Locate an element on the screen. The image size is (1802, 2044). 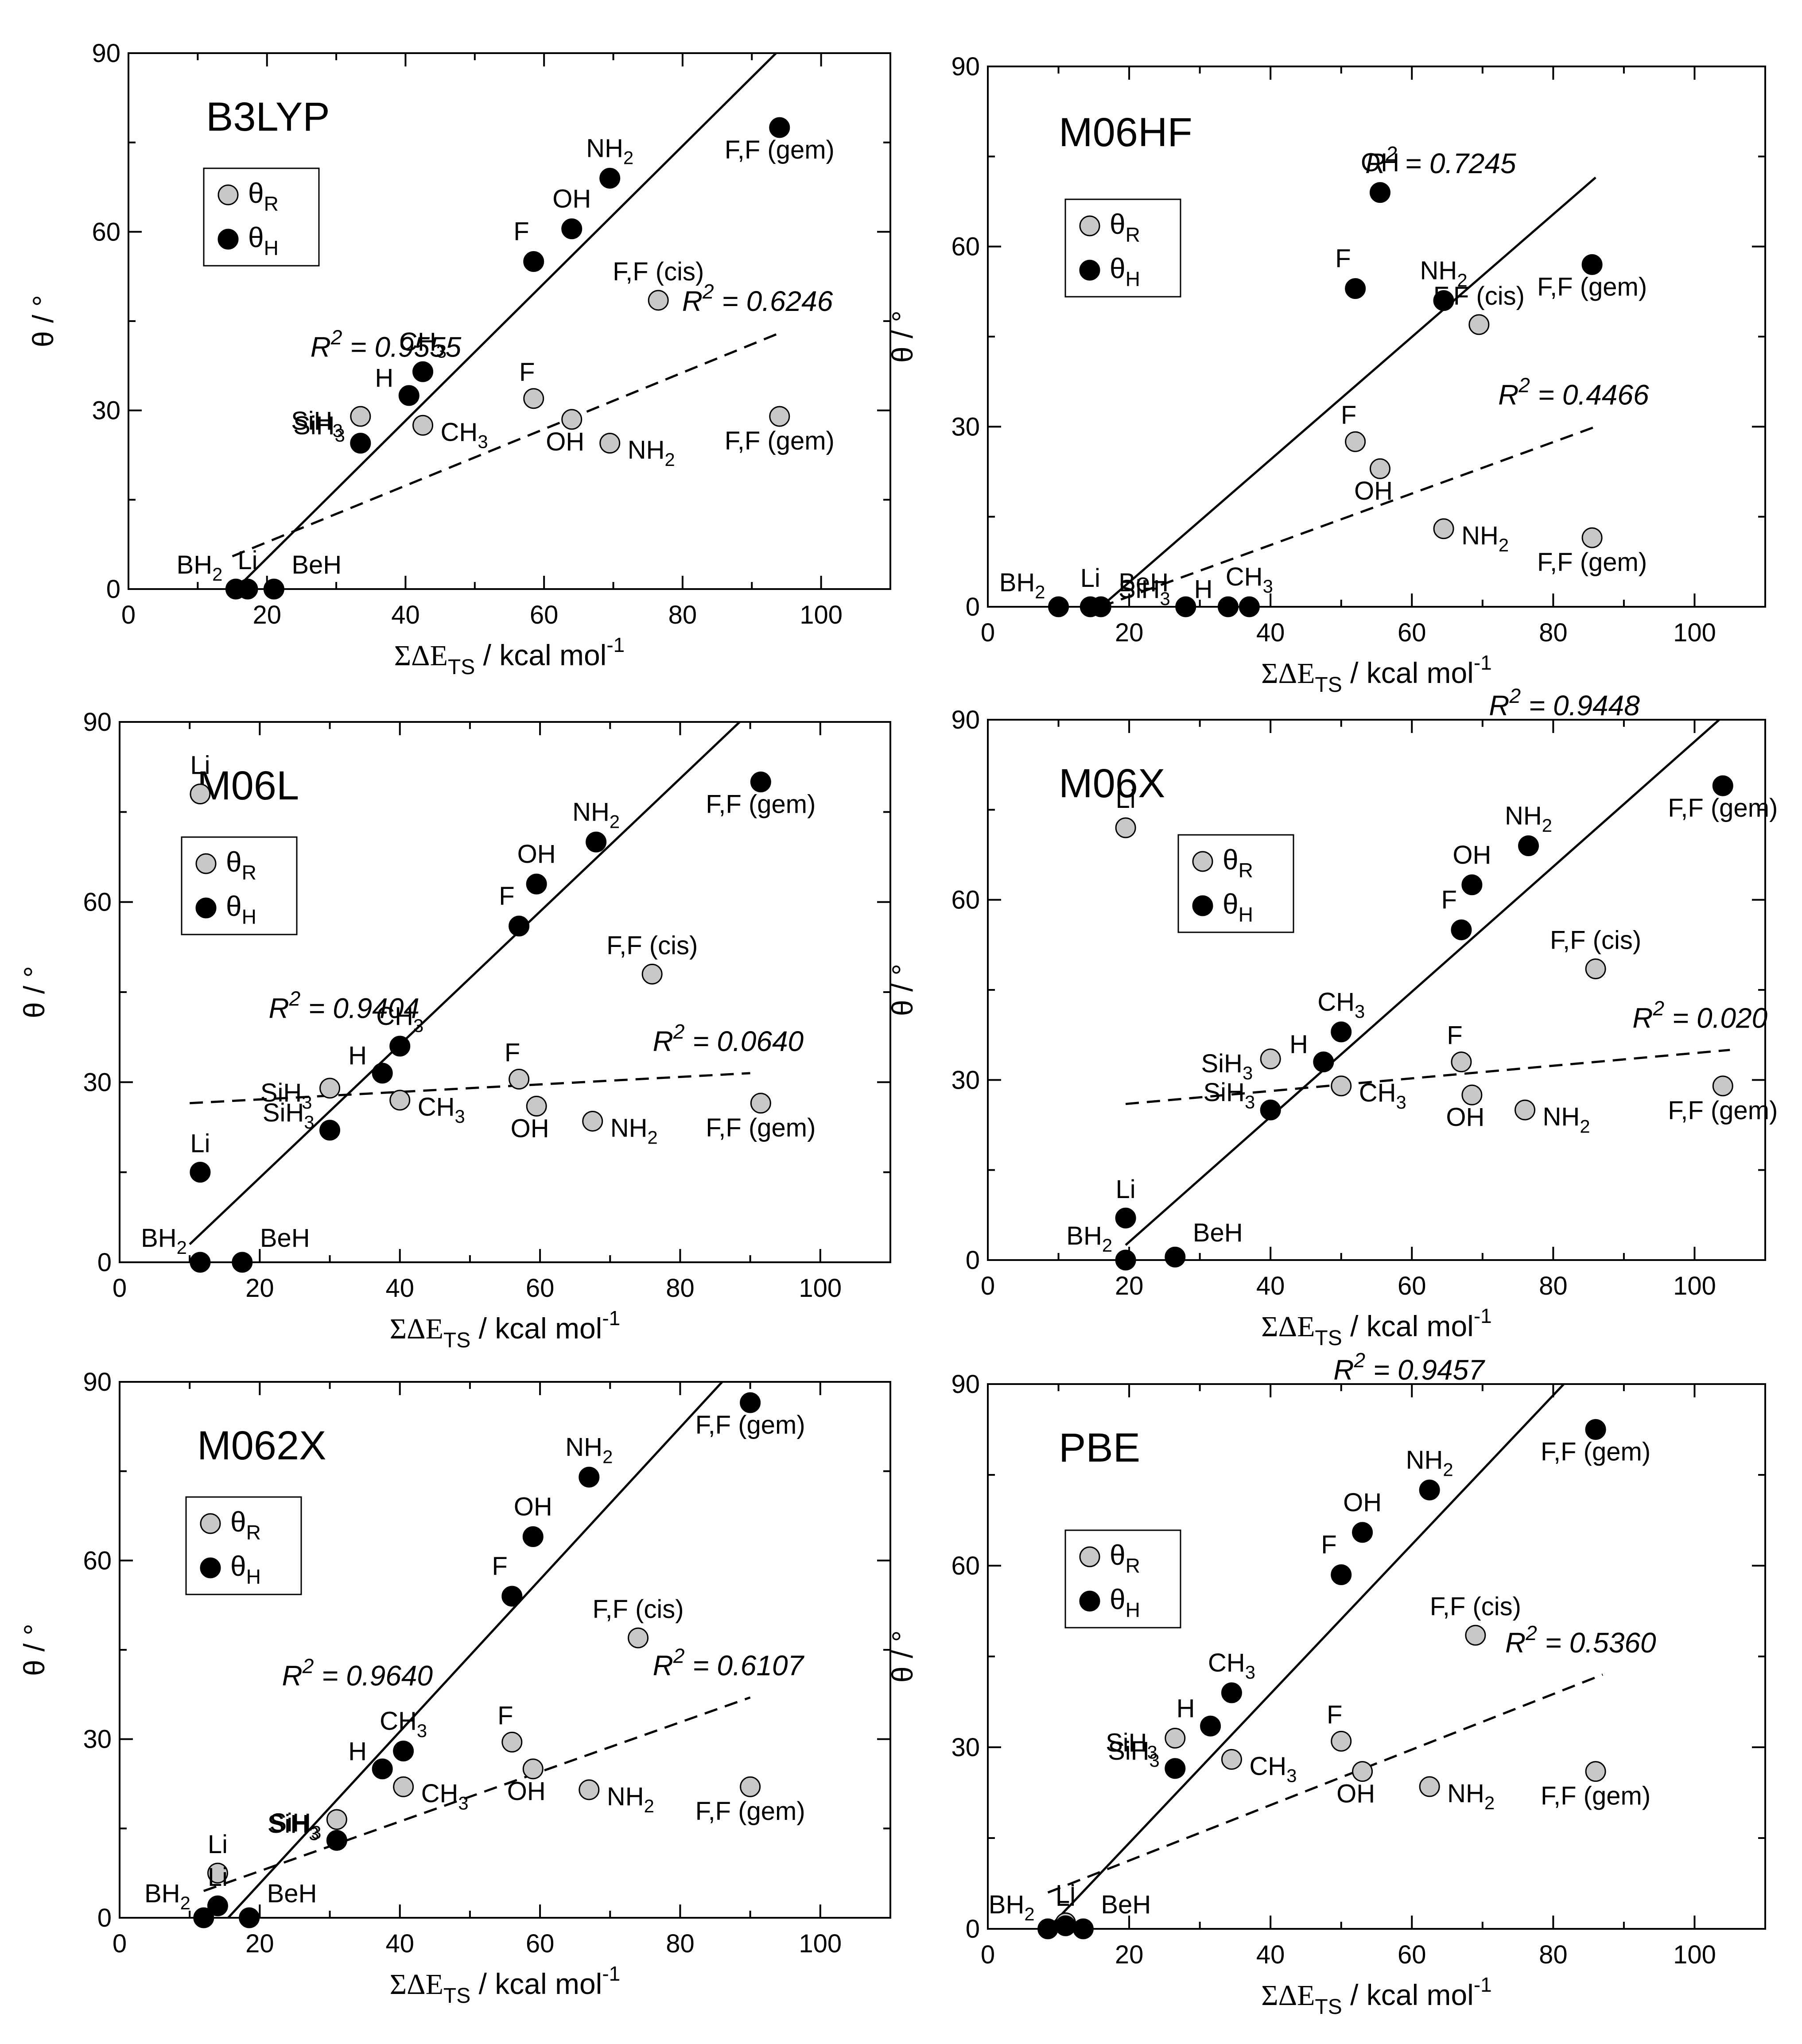
legend-theta-r-marker is located at coordinates (228, 195).